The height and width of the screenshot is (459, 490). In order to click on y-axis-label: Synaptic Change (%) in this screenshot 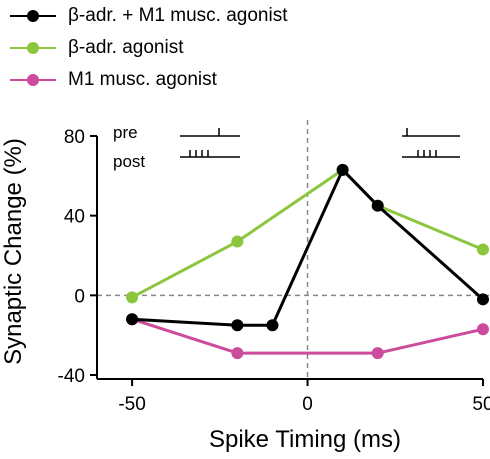, I will do `click(13, 251)`.